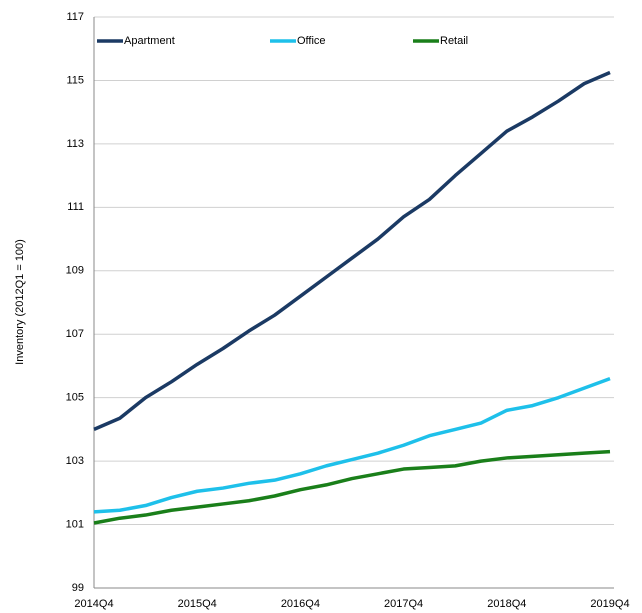 The width and height of the screenshot is (642, 613). I want to click on y-tick-label: 99, so click(78, 588).